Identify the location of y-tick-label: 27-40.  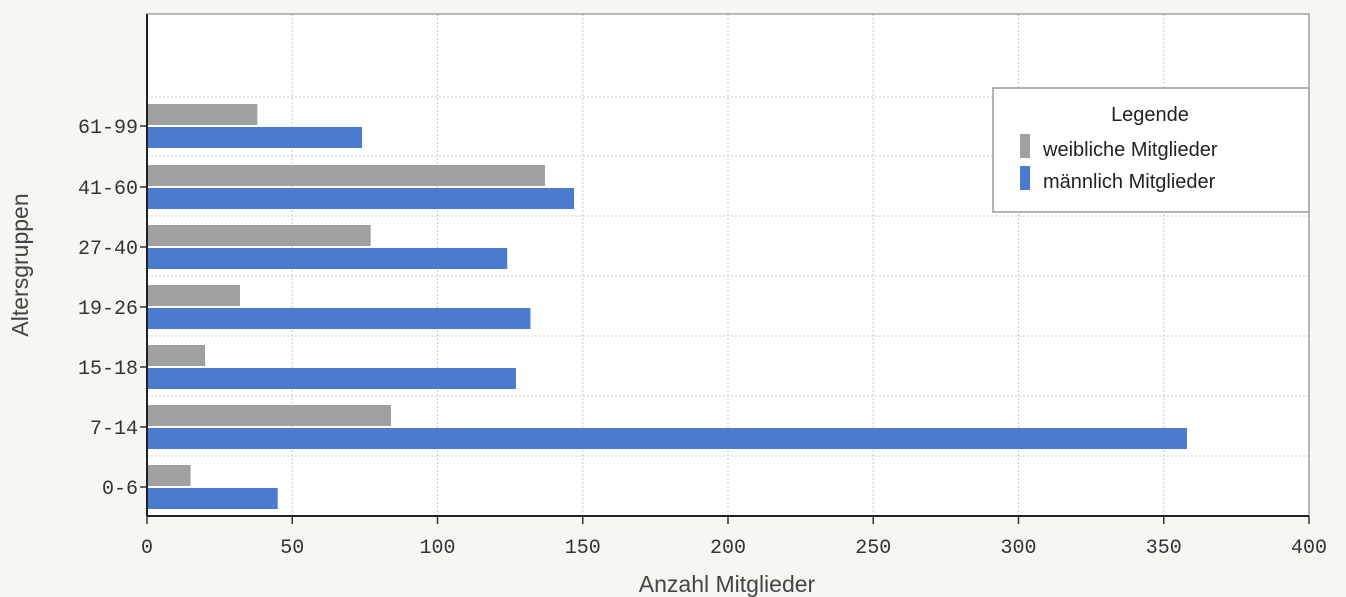
(108, 249).